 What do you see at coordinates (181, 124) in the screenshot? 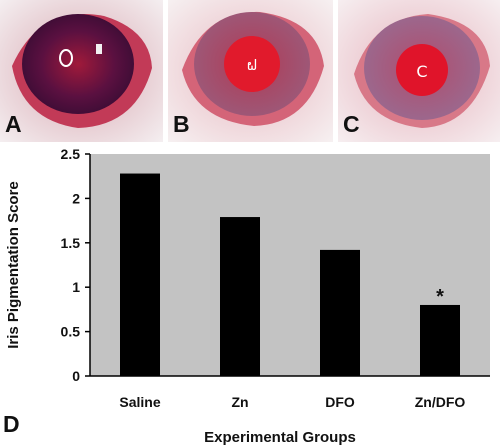
I see `panel-label-b: B` at bounding box center [181, 124].